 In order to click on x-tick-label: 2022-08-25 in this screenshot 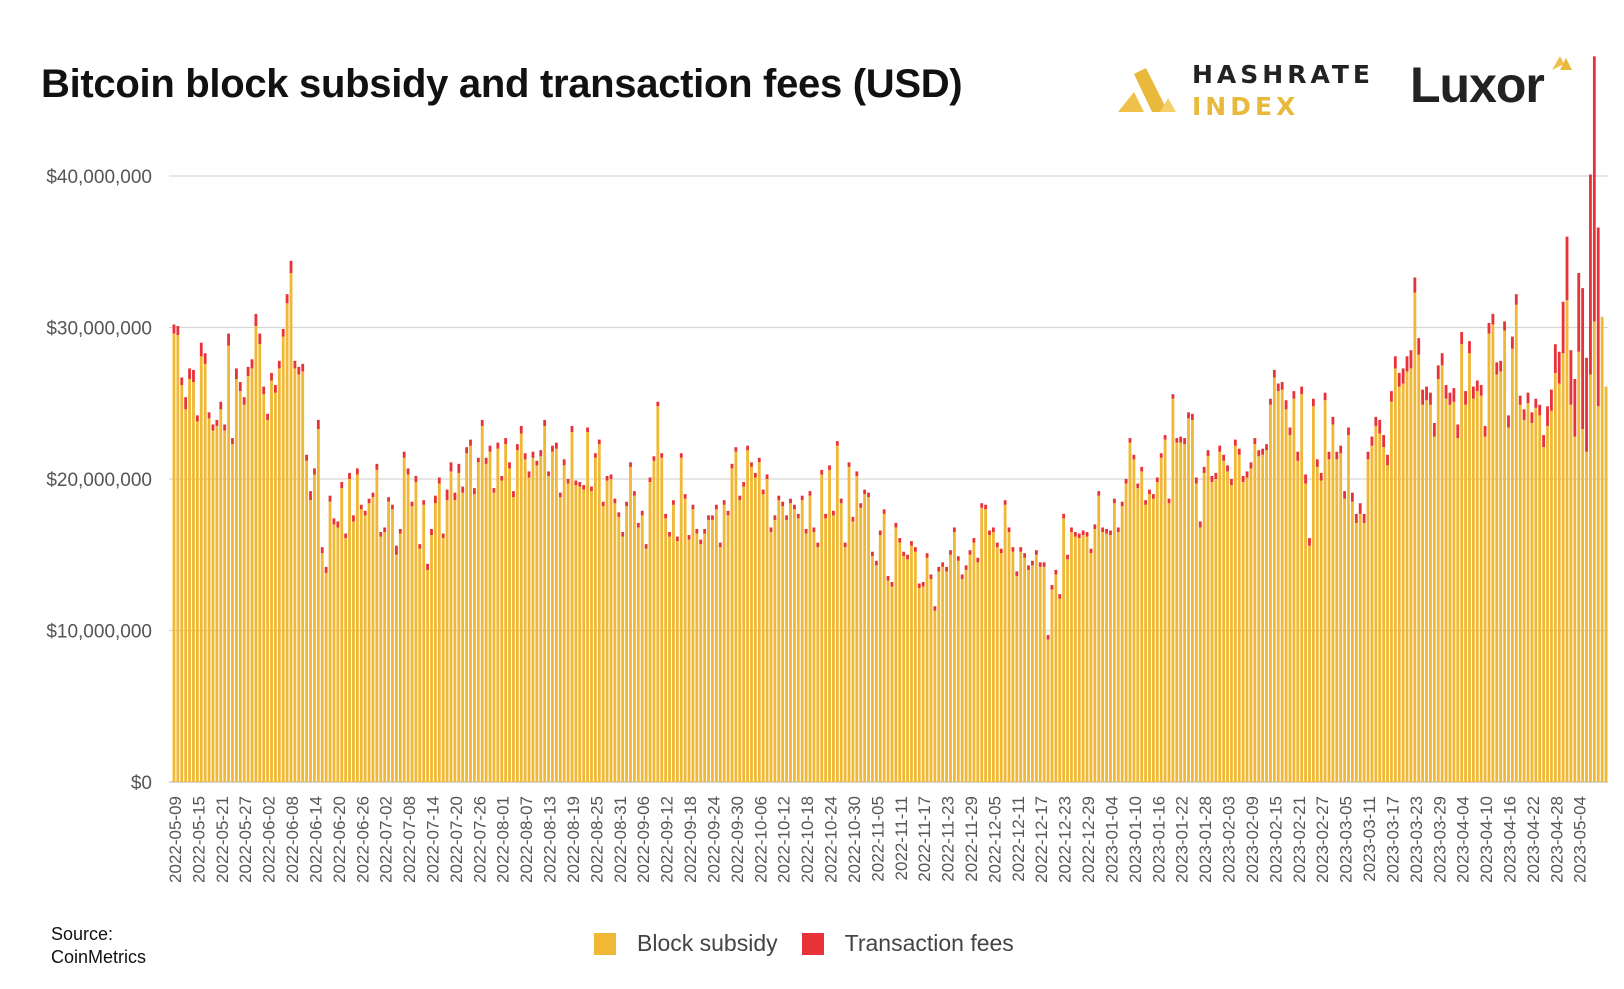, I will do `click(596, 839)`.